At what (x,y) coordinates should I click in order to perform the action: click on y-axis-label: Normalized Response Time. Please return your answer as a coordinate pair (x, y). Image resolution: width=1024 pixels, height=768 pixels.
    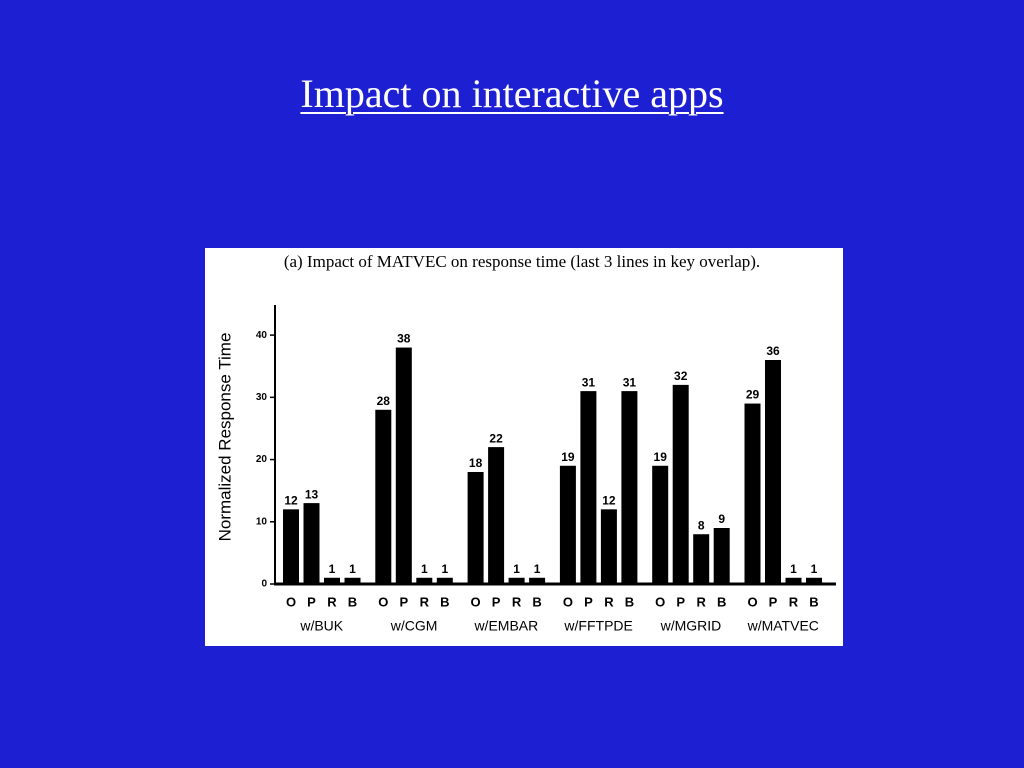
    Looking at the image, I should click on (224, 437).